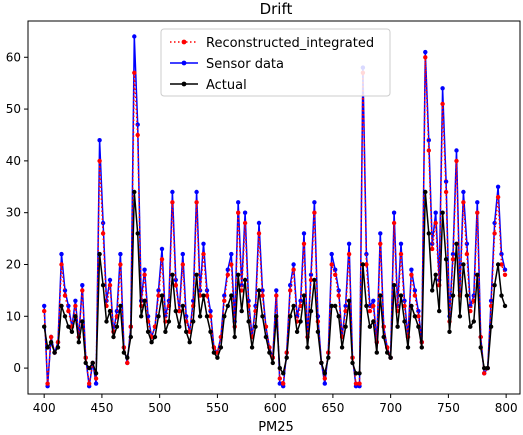  I want to click on x-tick-label: 600, so click(275, 408).